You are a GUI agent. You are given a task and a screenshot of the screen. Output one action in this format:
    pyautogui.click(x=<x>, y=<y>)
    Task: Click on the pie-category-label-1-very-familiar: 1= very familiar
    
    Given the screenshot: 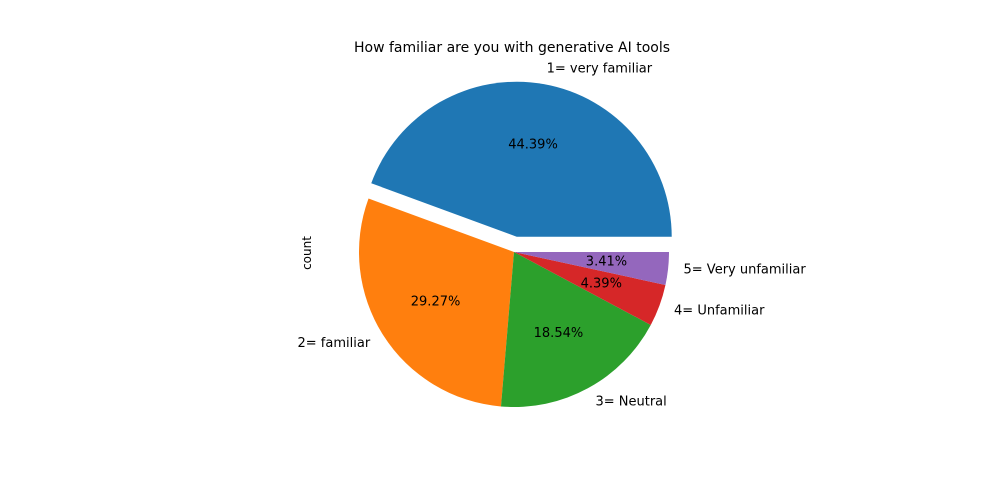 What is the action you would take?
    pyautogui.click(x=600, y=68)
    